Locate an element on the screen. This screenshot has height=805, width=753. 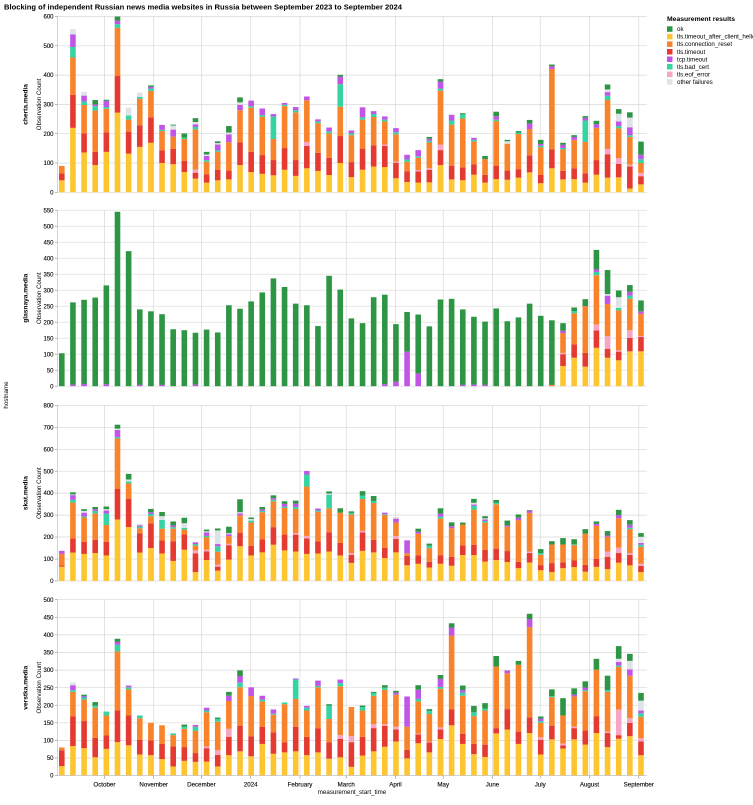
svg-text: December is located at coordinates (201, 785).